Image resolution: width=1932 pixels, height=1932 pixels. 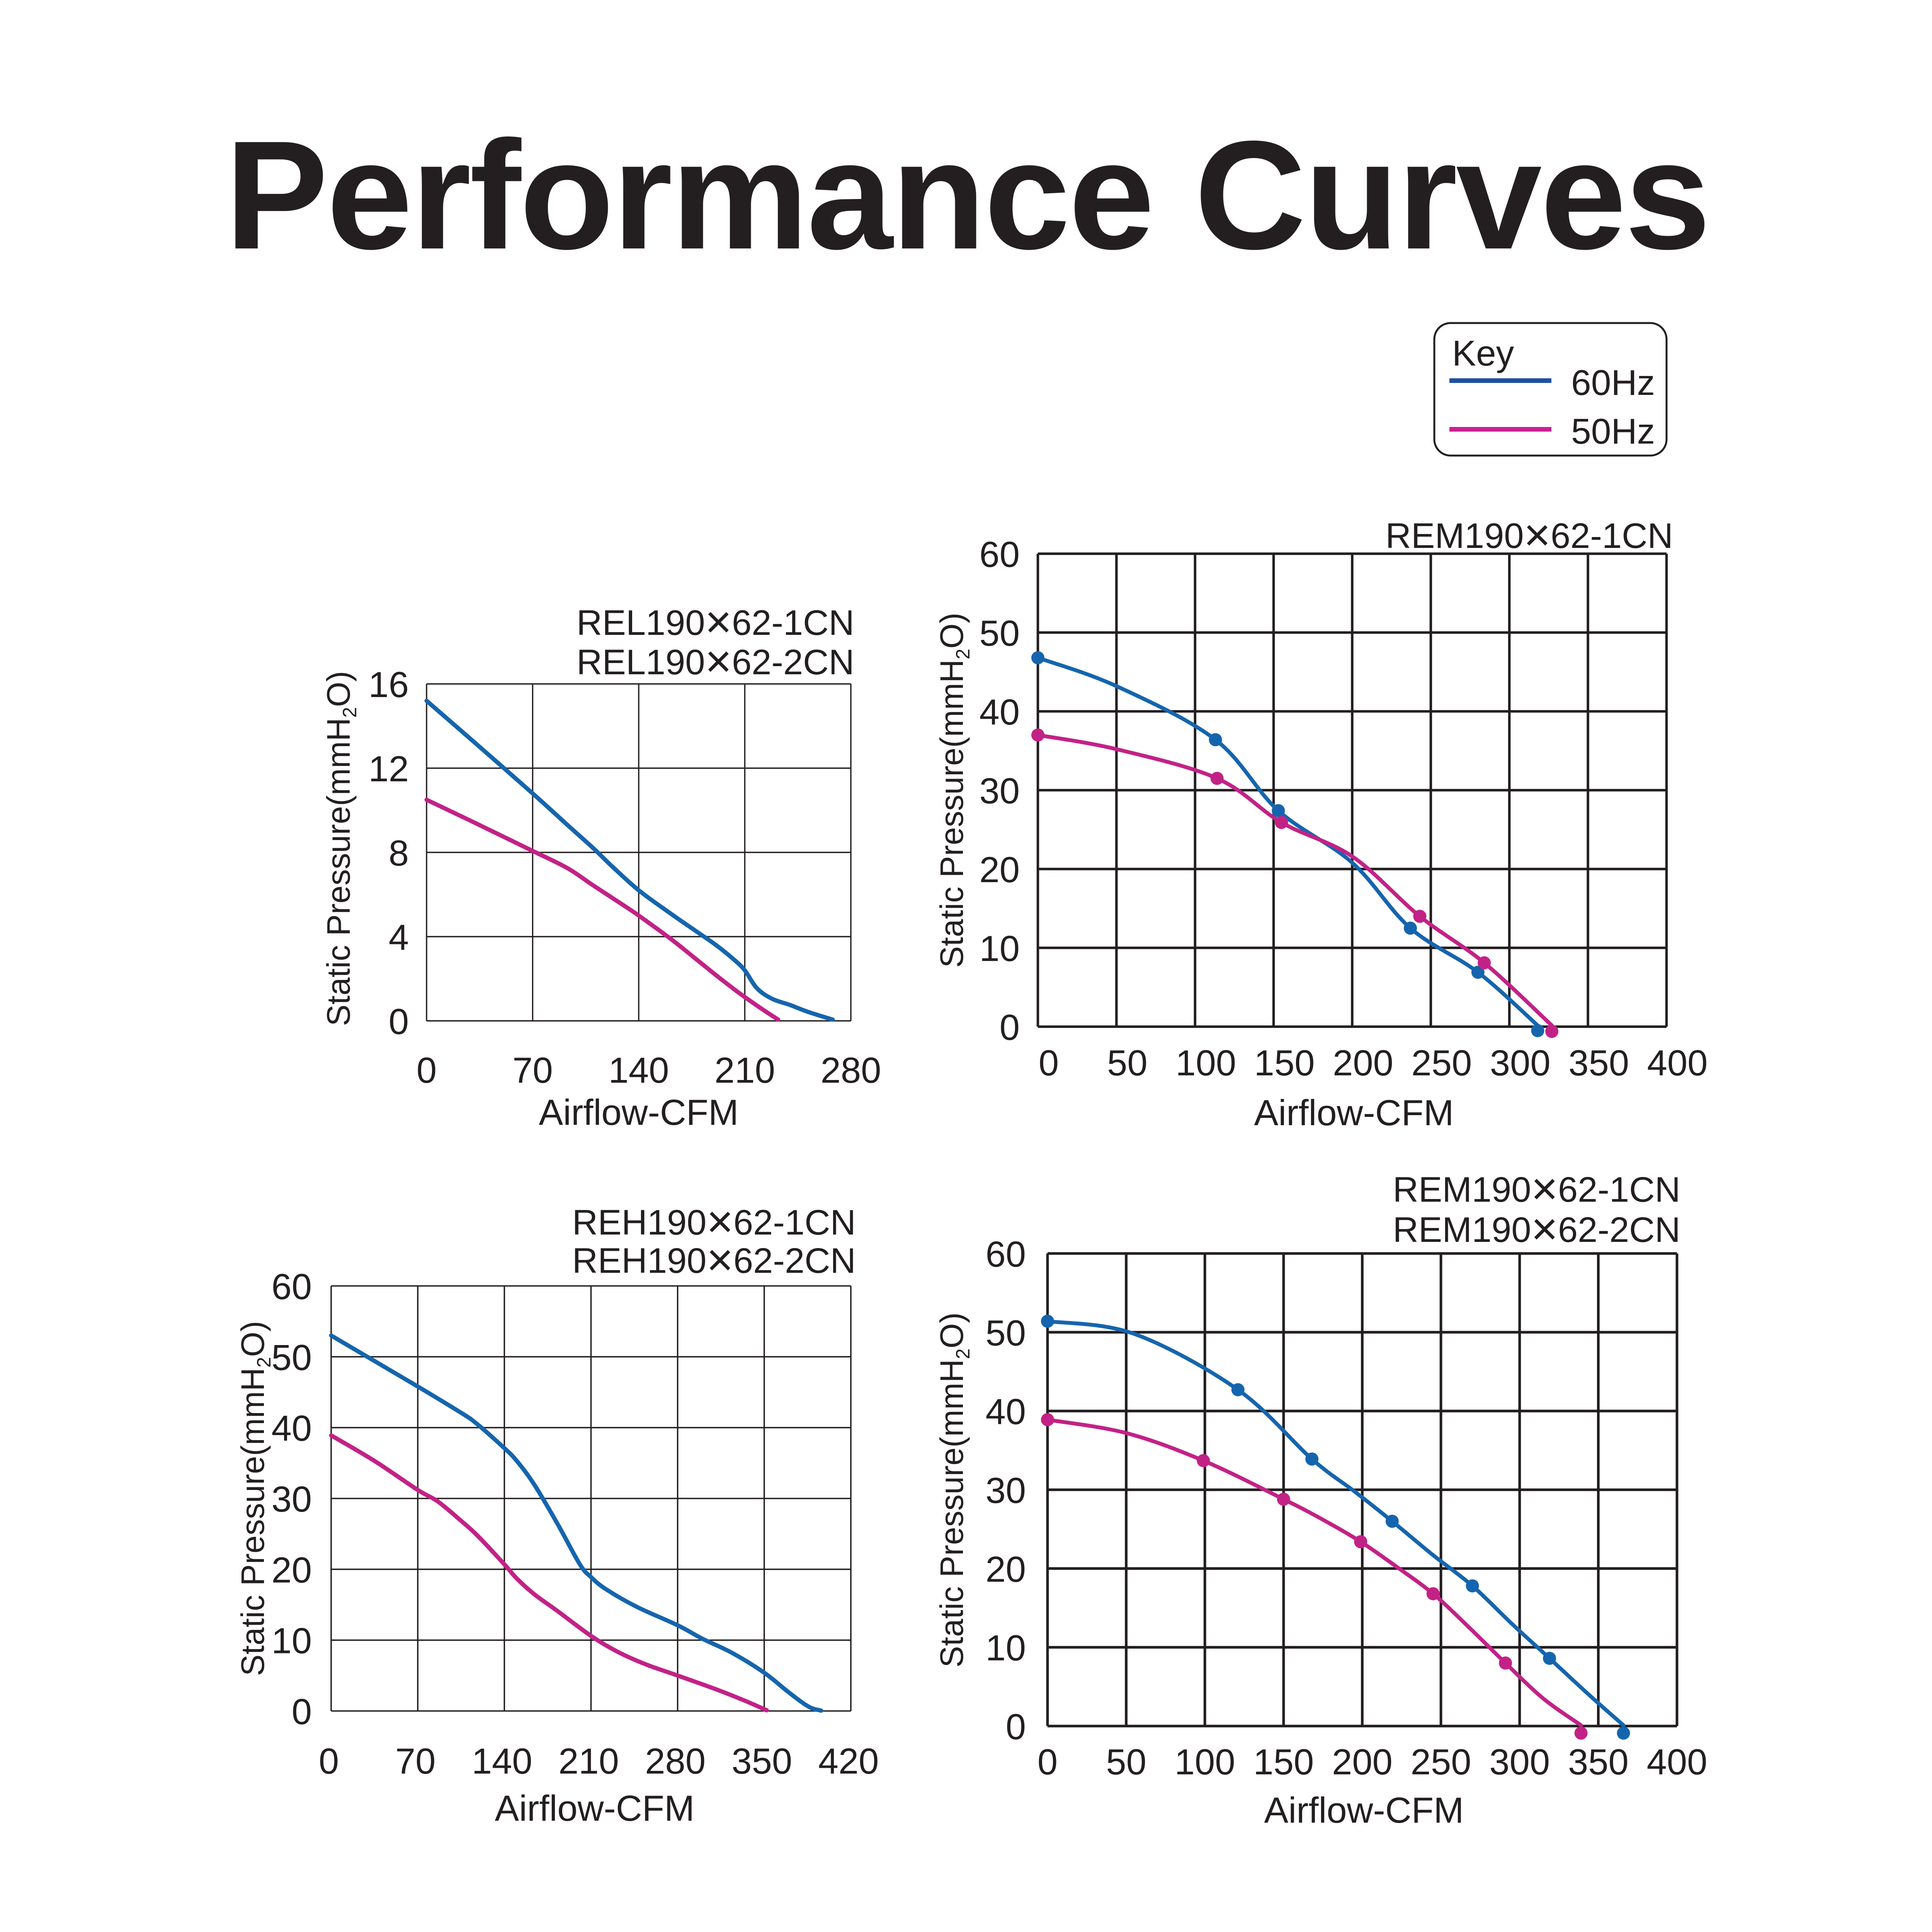 What do you see at coordinates (849, 1761) in the screenshot?
I see `svg-text: 420` at bounding box center [849, 1761].